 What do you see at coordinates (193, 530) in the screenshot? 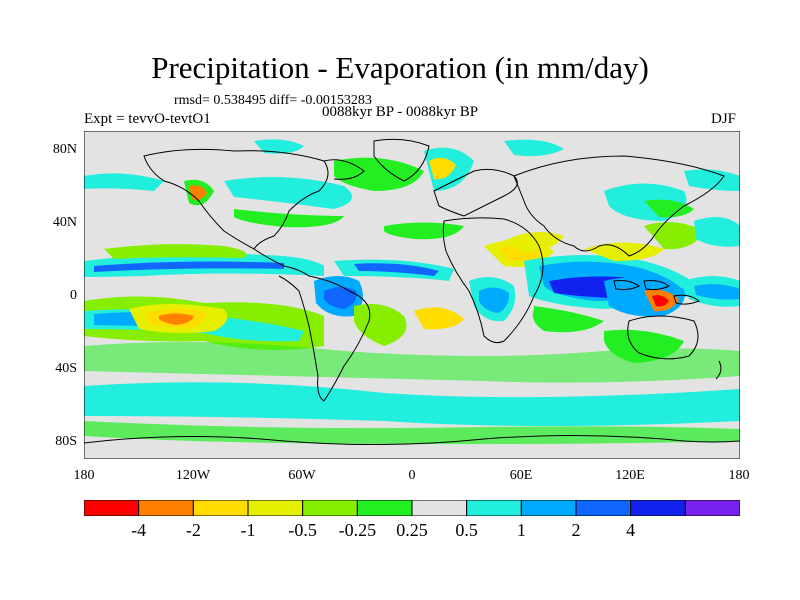
I see `colorbar-label: -2` at bounding box center [193, 530].